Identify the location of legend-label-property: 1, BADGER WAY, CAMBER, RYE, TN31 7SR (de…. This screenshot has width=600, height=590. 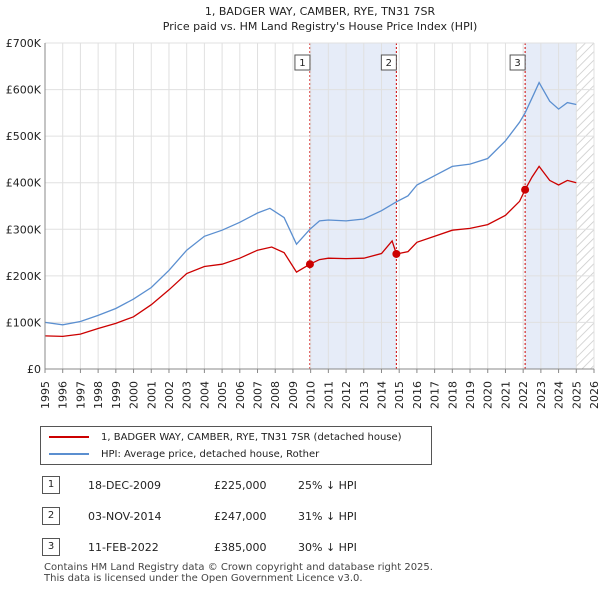
(251, 437).